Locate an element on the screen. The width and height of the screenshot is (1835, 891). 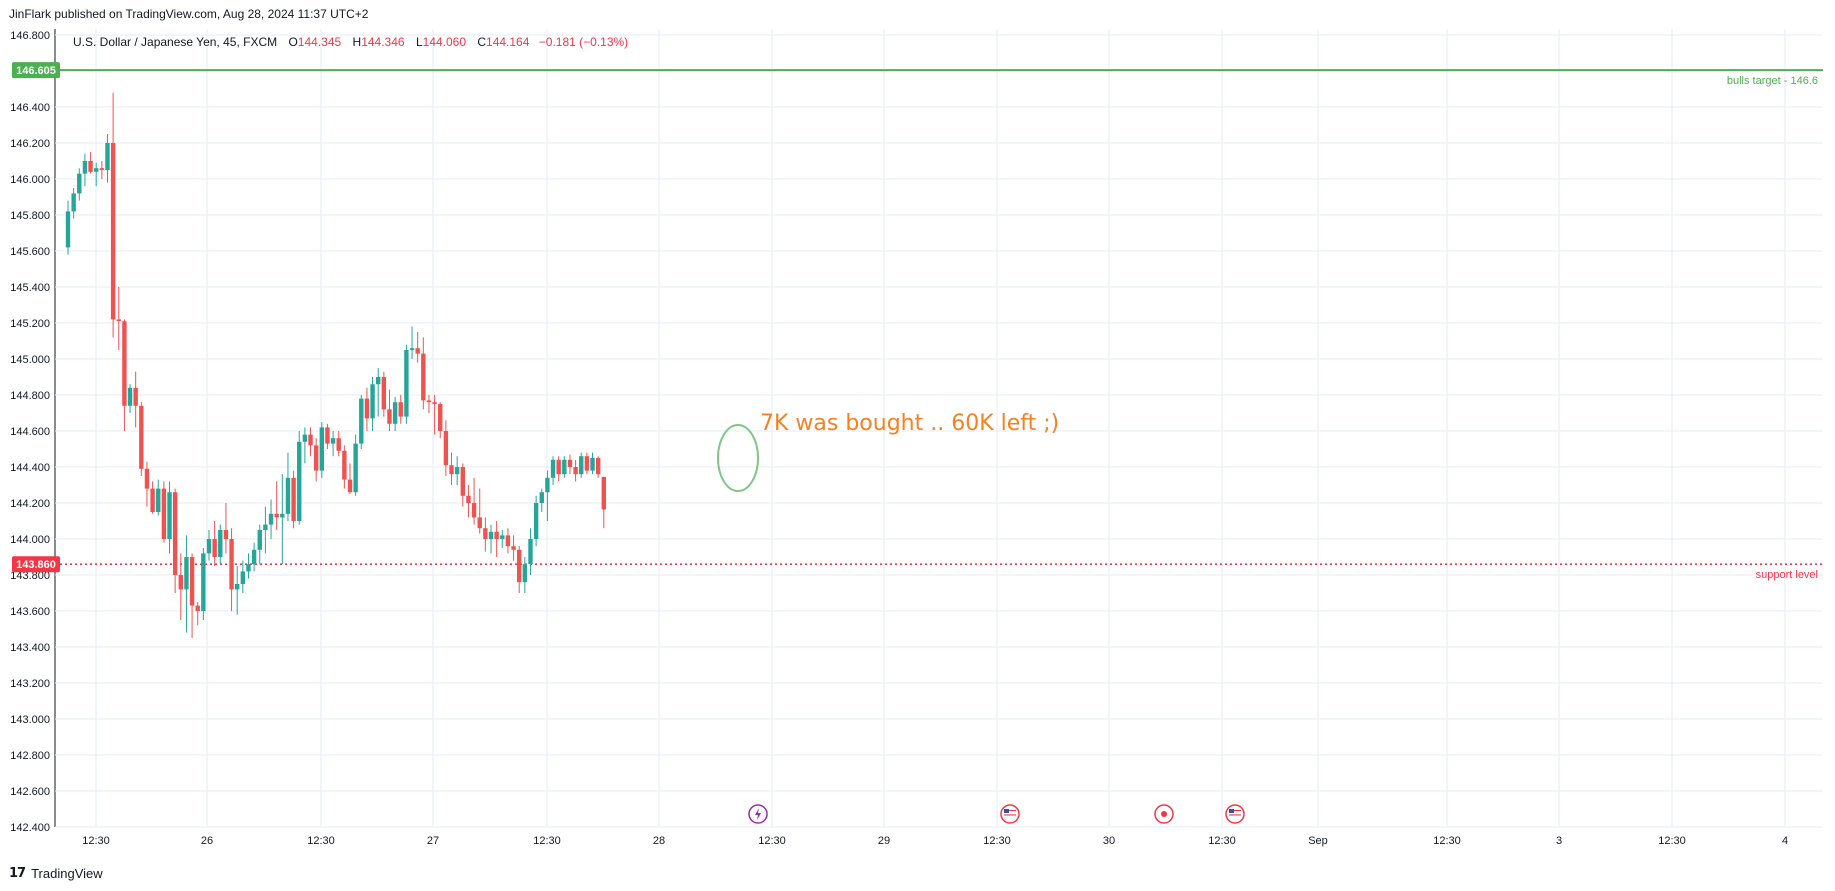
y-tick-label: 143.400 is located at coordinates (30, 648).